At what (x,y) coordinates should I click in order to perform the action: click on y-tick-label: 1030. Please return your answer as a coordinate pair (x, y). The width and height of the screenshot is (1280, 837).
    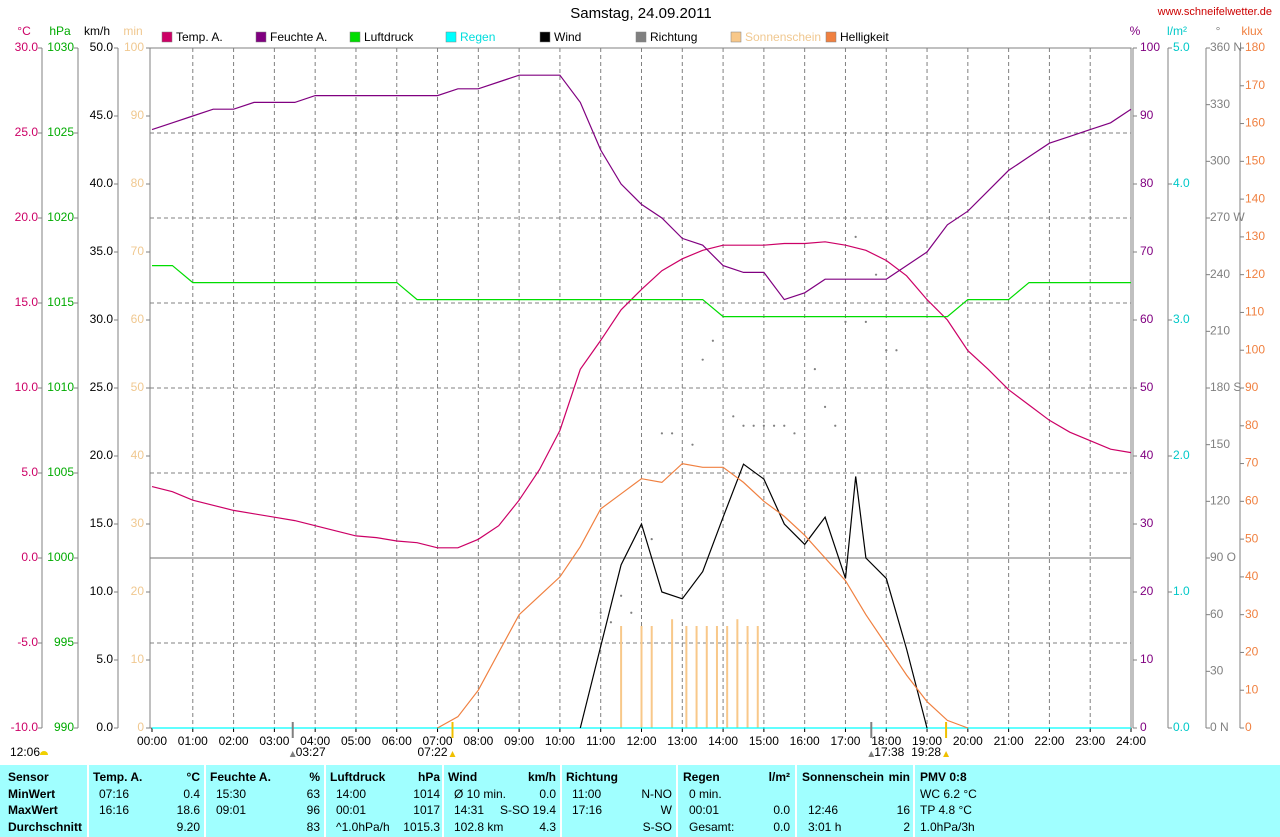
    Looking at the image, I should click on (60, 47).